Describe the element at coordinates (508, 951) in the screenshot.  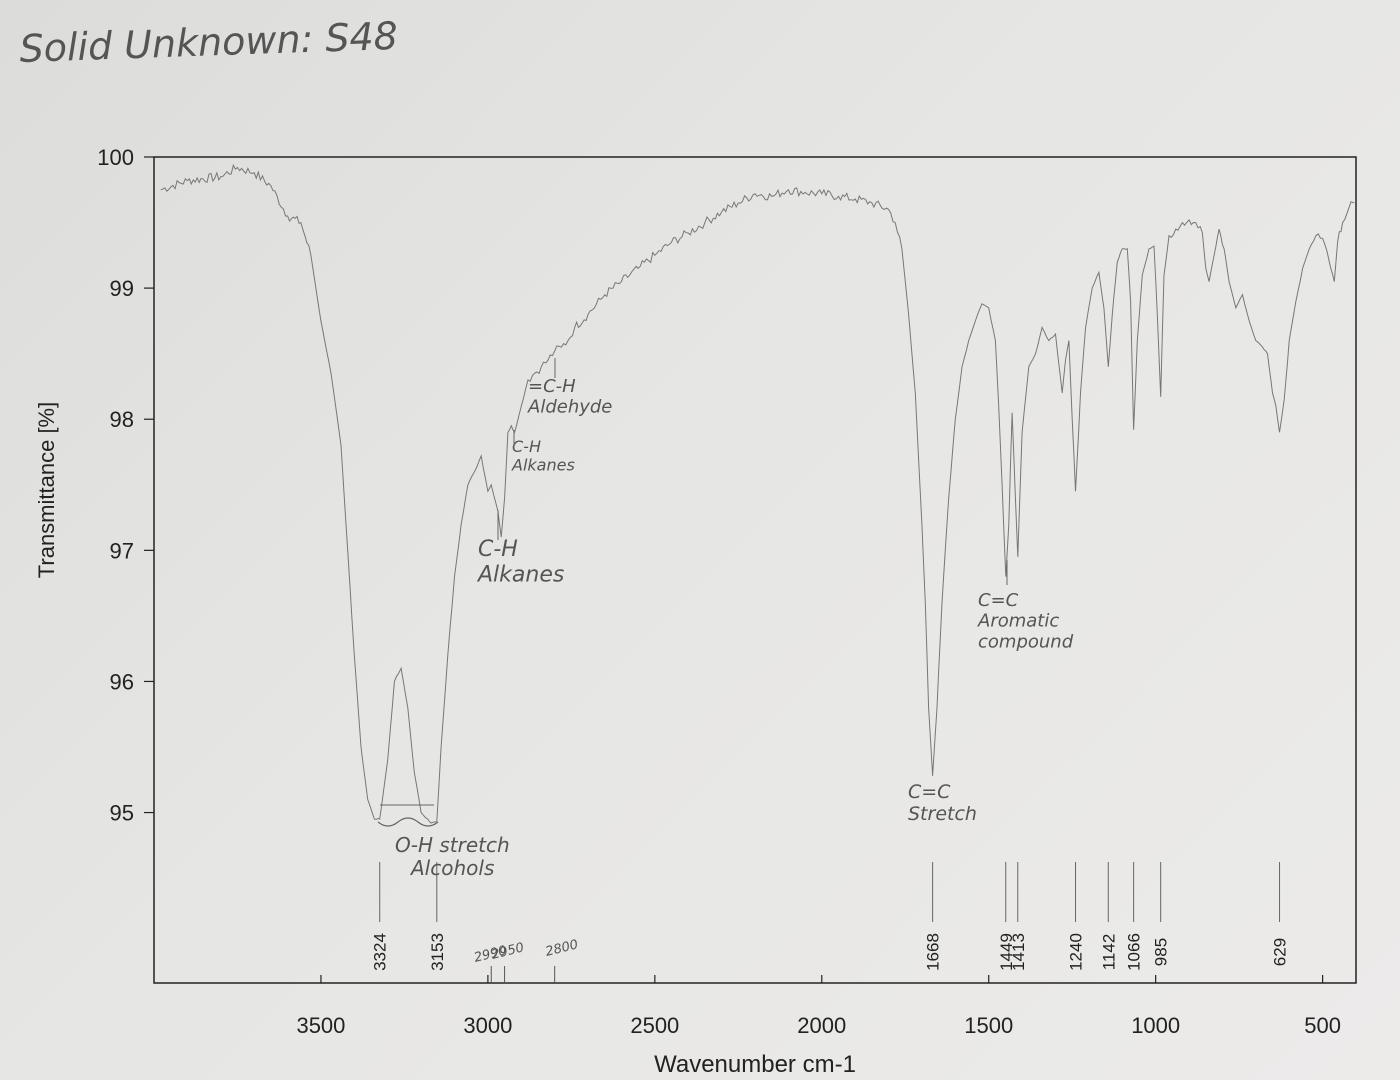
I see `handwritten-marker-label: 2950` at that location.